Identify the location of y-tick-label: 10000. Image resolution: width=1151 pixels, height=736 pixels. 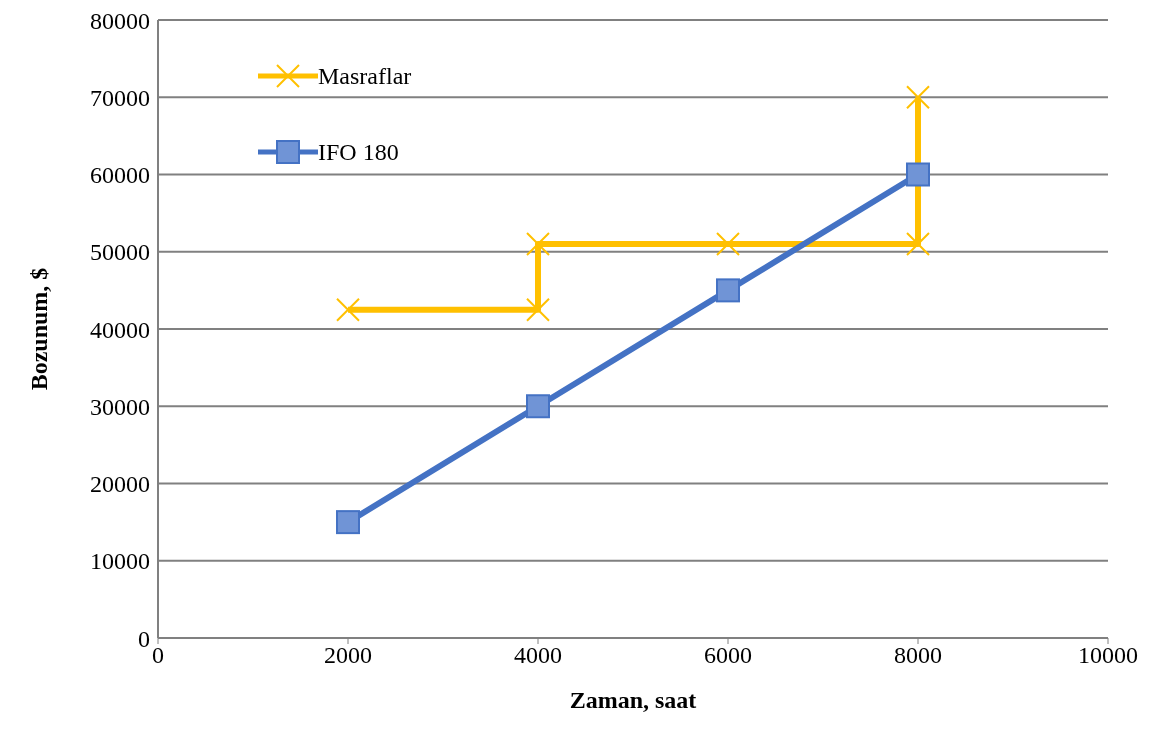
(120, 561).